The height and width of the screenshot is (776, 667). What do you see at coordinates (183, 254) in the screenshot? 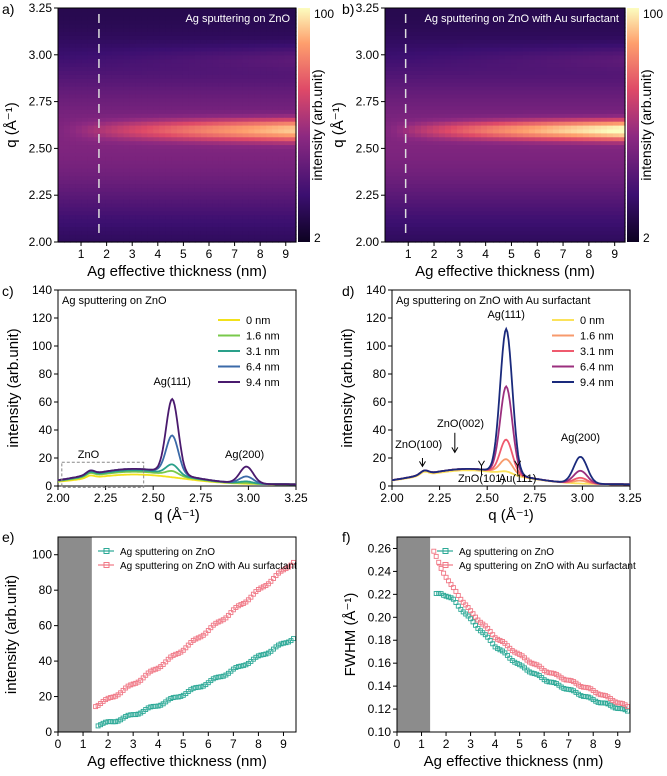
I see `x-tick-label: 5` at bounding box center [183, 254].